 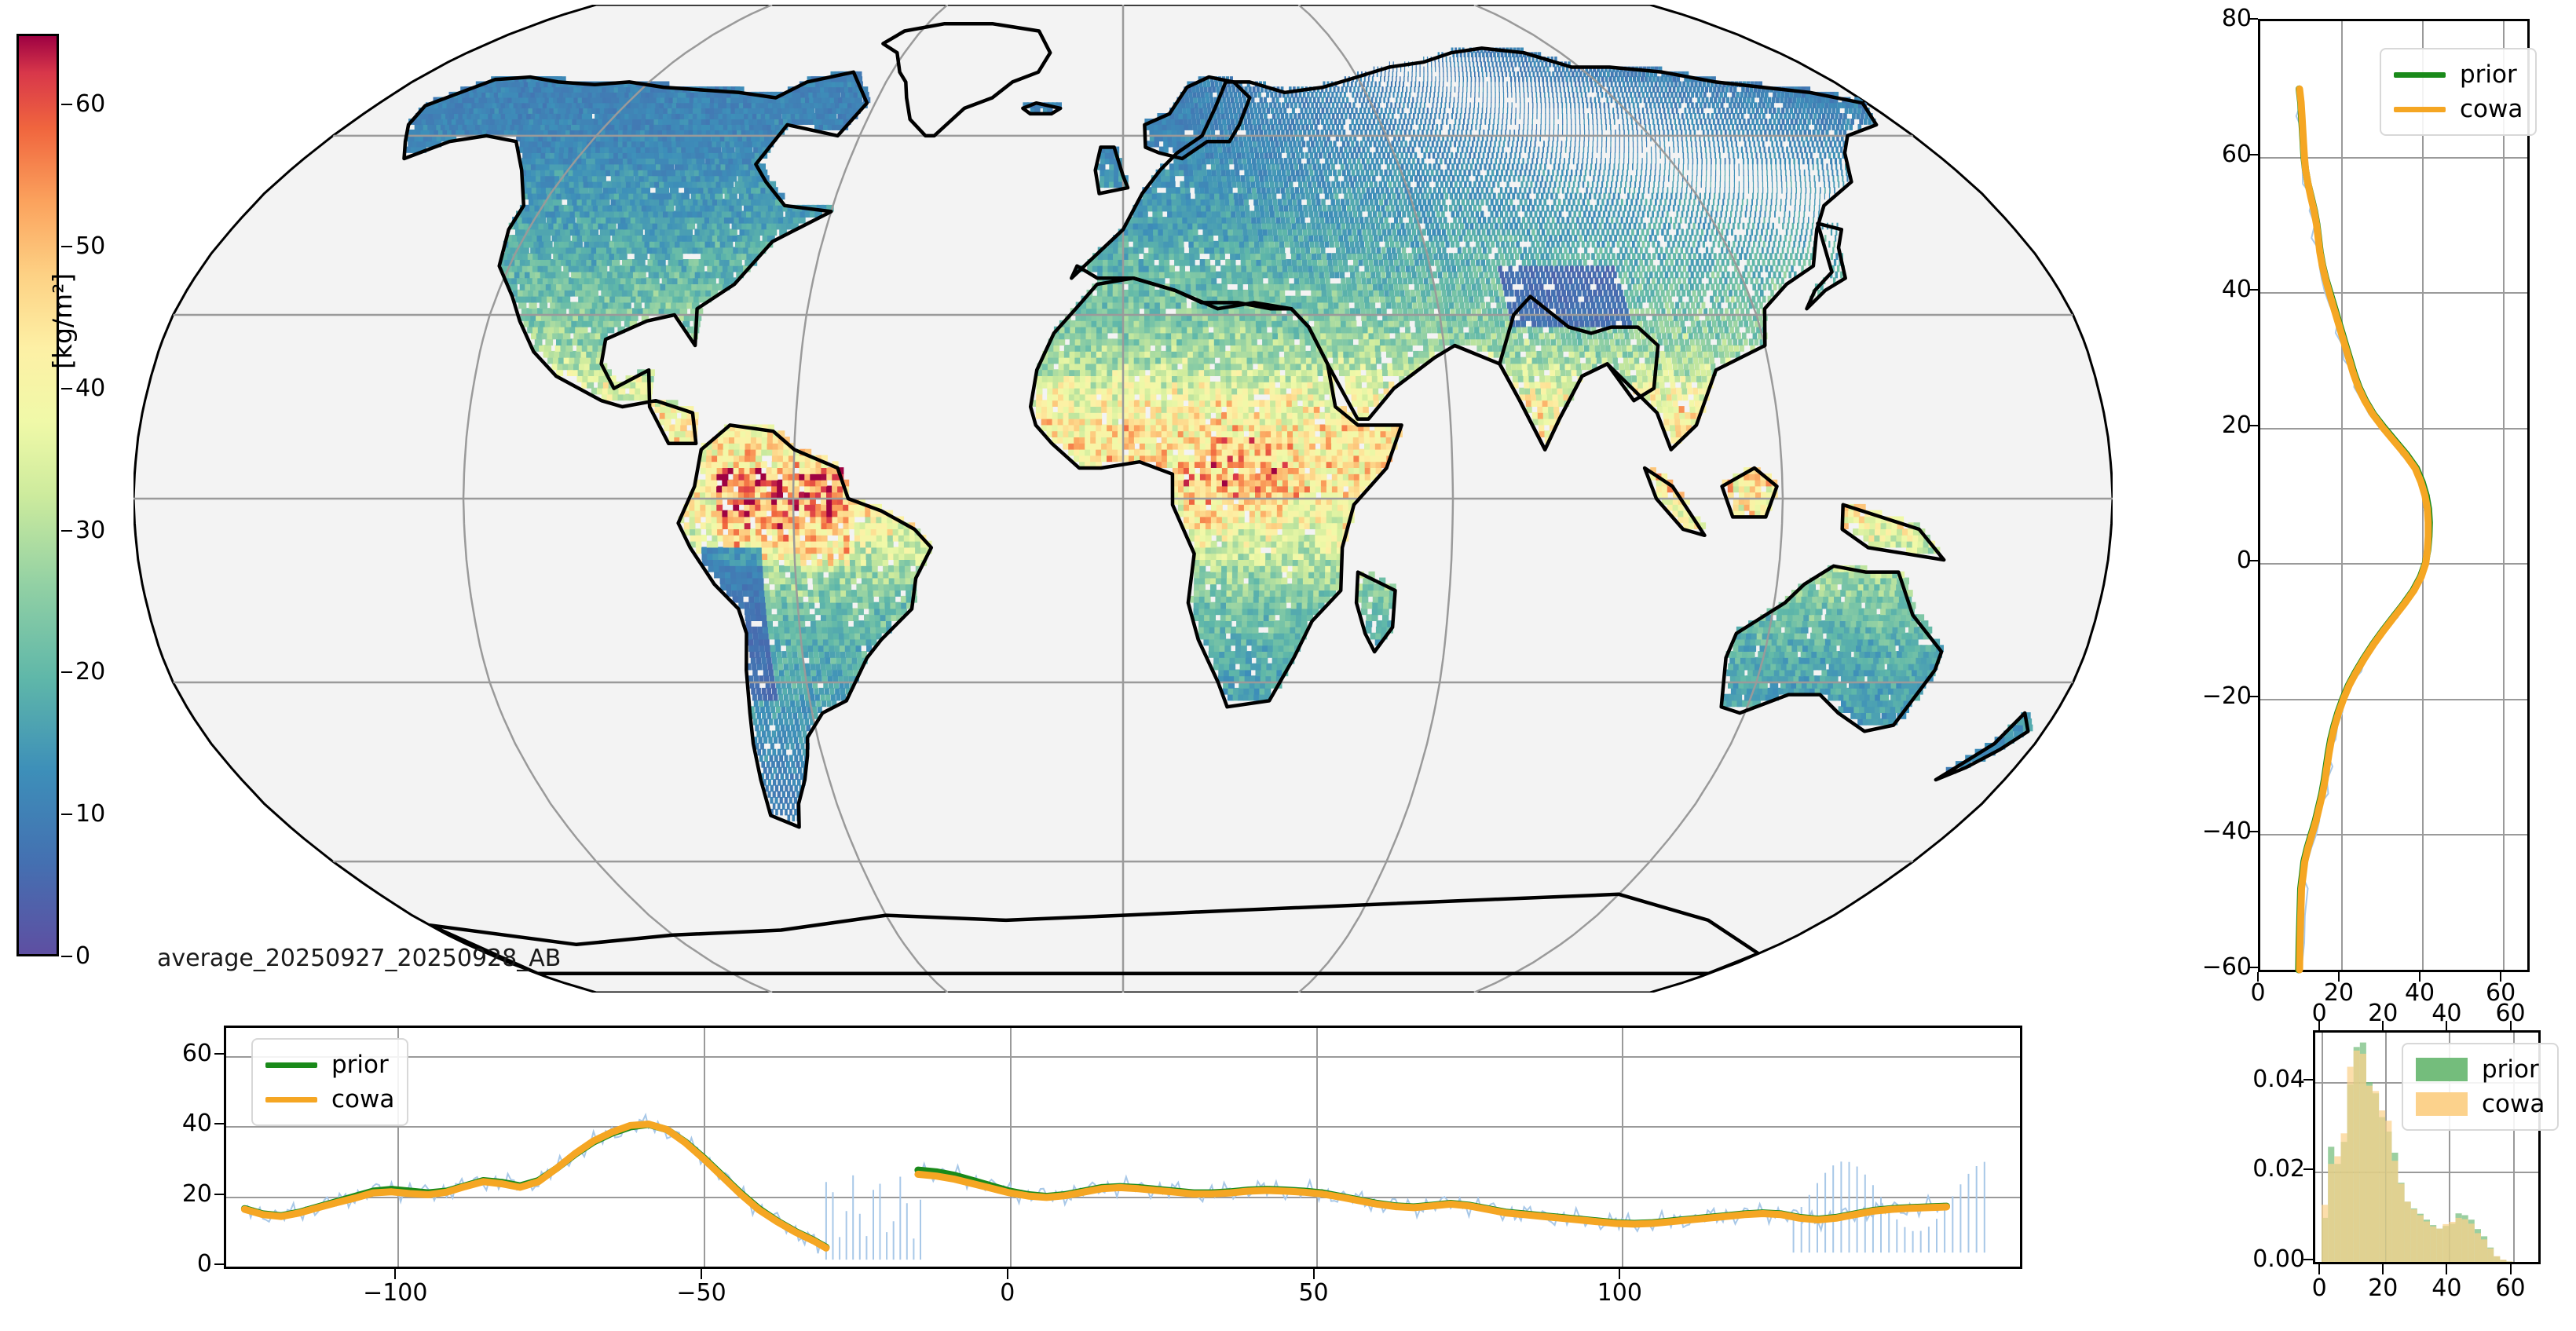 What do you see at coordinates (2500, 993) in the screenshot?
I see `zonal-xtick-label: 60` at bounding box center [2500, 993].